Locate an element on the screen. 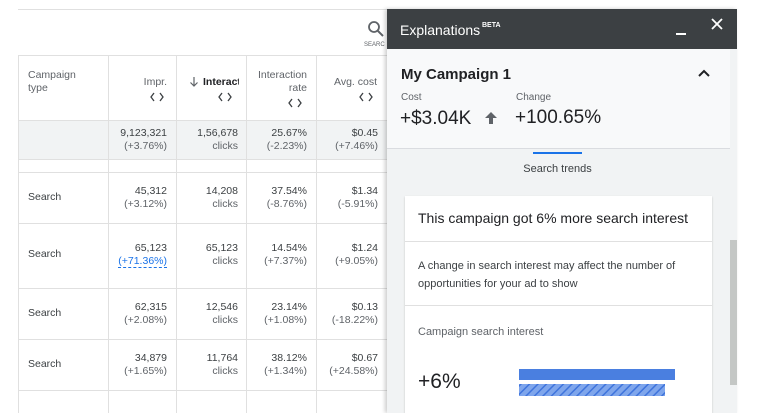 Image resolution: width=768 pixels, height=413 pixels. header-campaign-type: Campaign type is located at coordinates (52, 81).